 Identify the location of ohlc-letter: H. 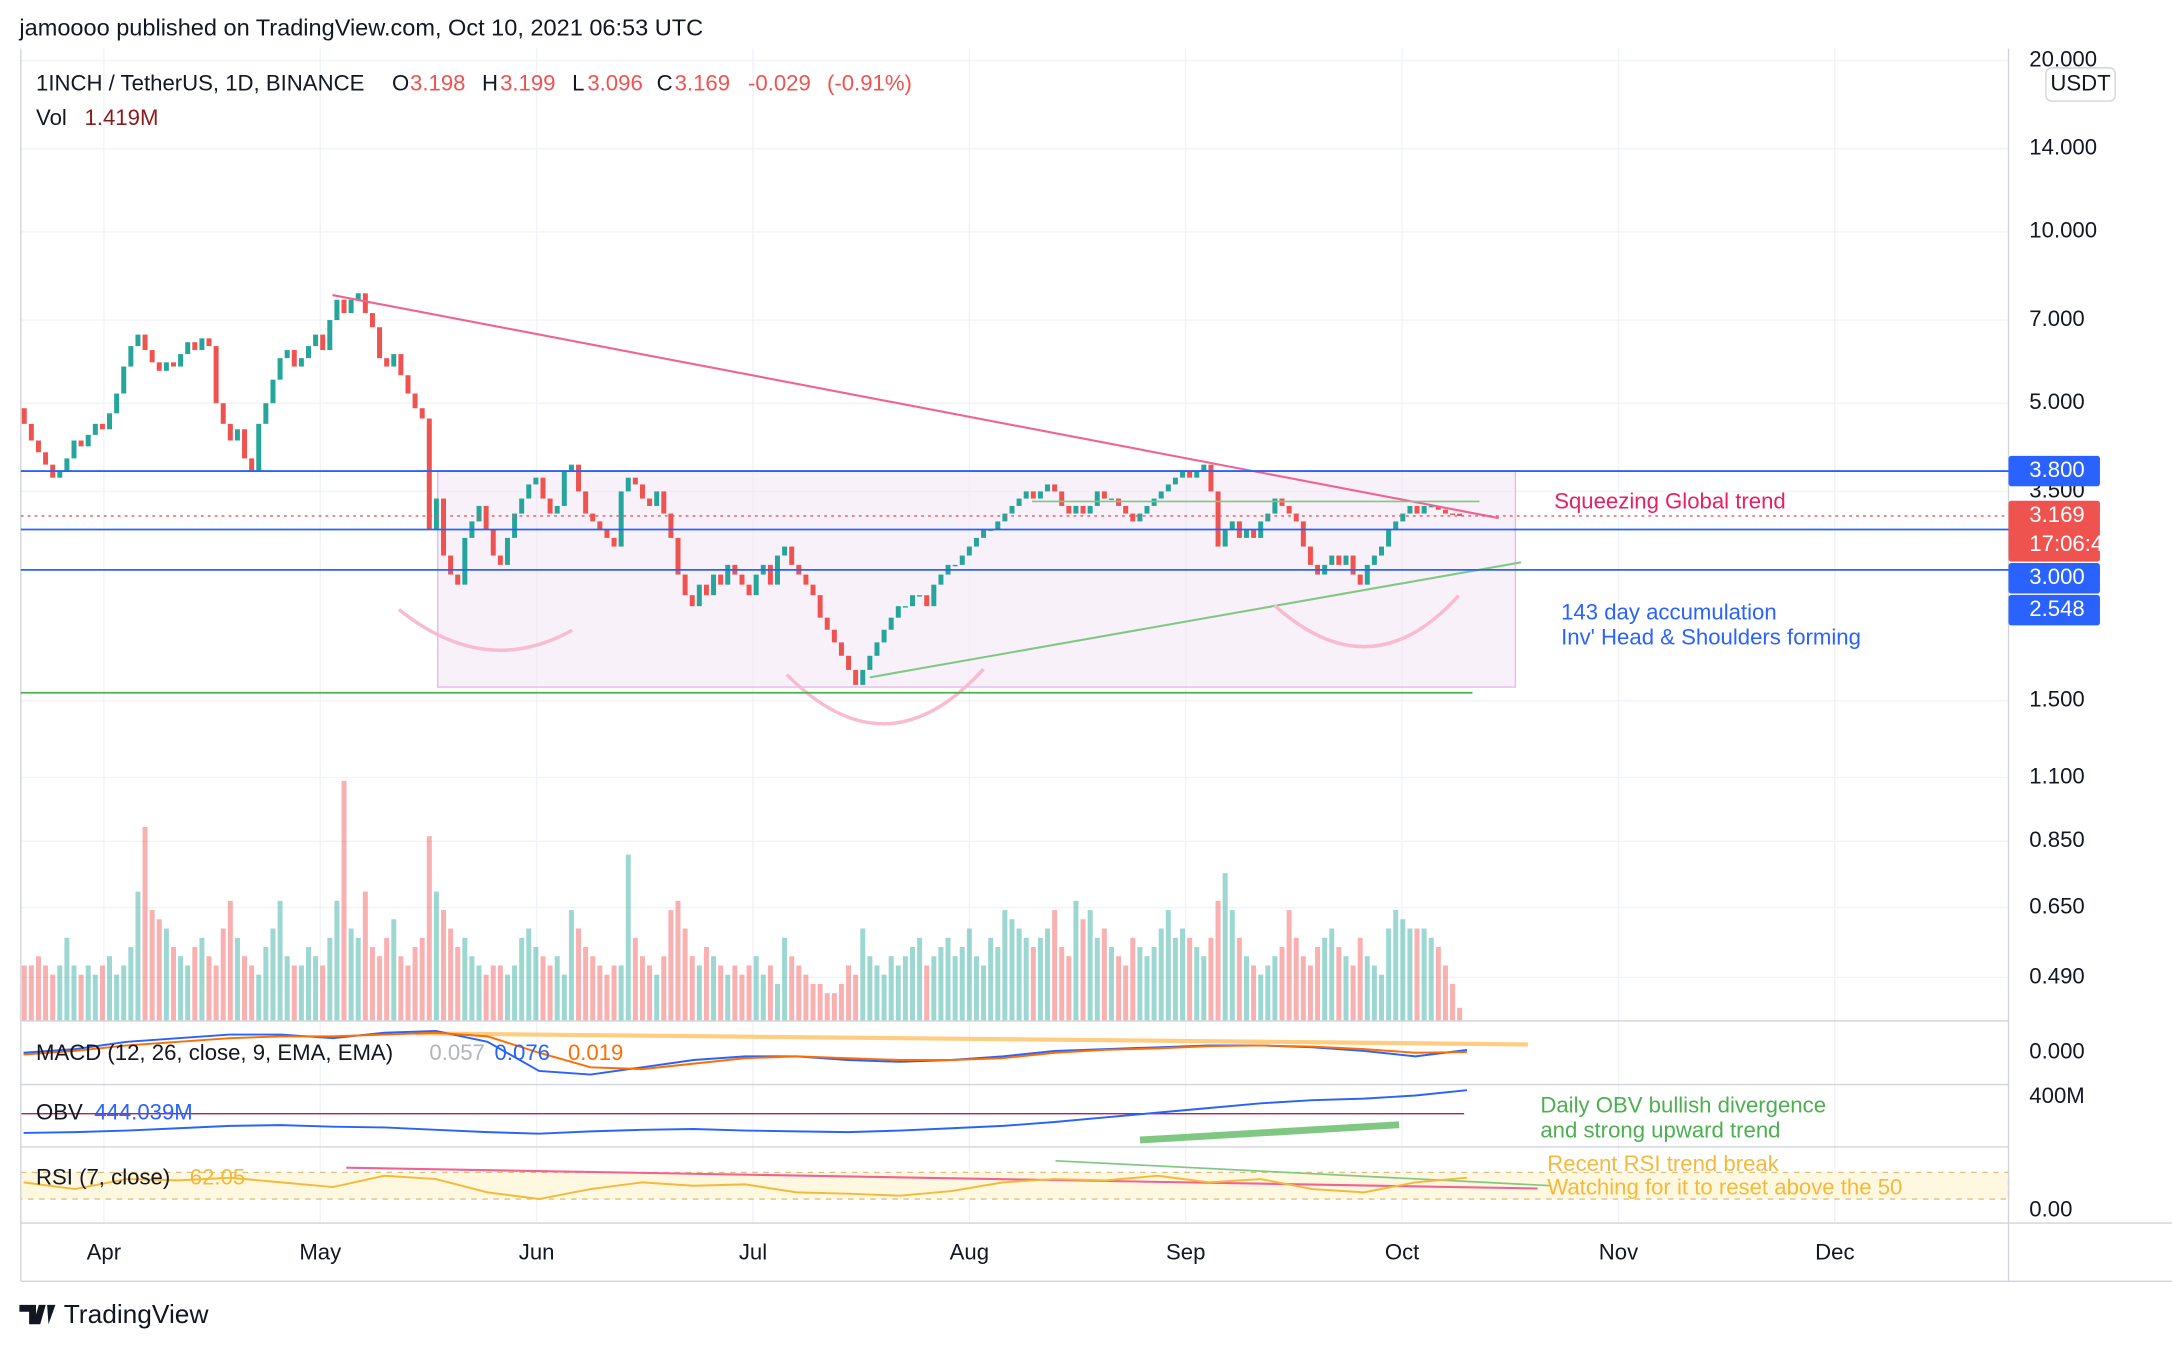
(490, 82).